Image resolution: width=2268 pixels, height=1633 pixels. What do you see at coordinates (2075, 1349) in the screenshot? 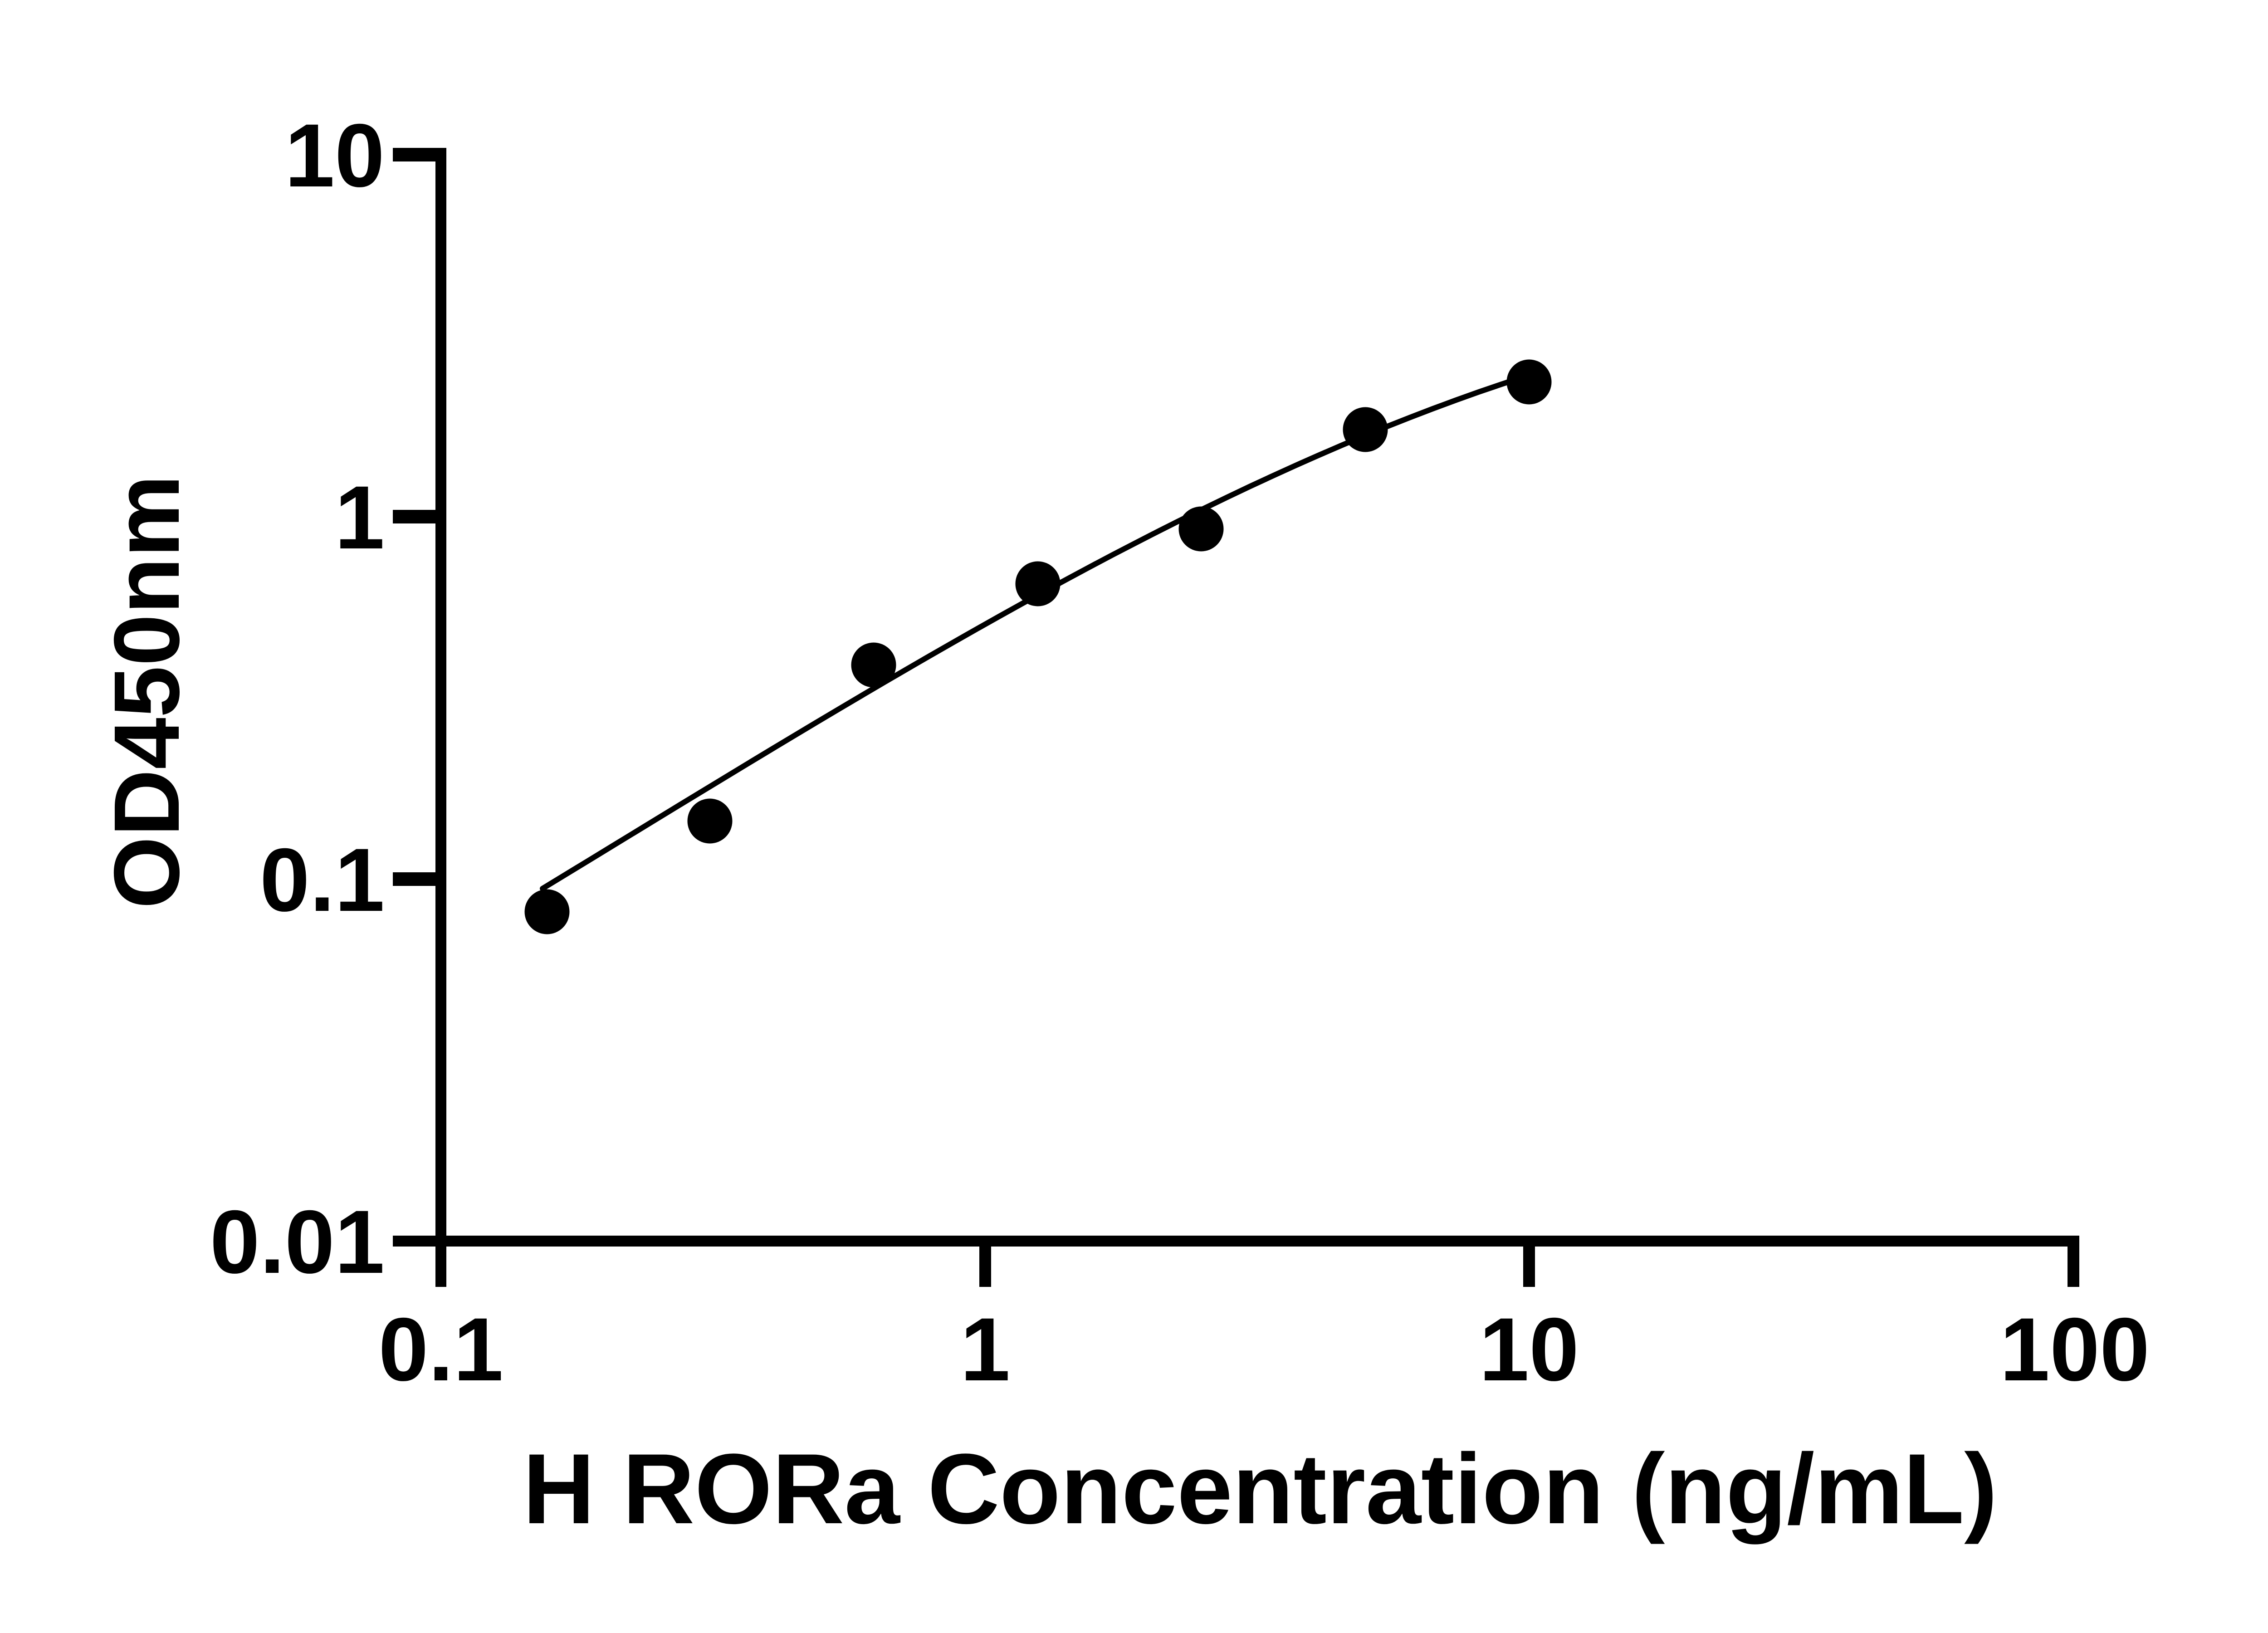
I see `svg-text: 100` at bounding box center [2075, 1349].